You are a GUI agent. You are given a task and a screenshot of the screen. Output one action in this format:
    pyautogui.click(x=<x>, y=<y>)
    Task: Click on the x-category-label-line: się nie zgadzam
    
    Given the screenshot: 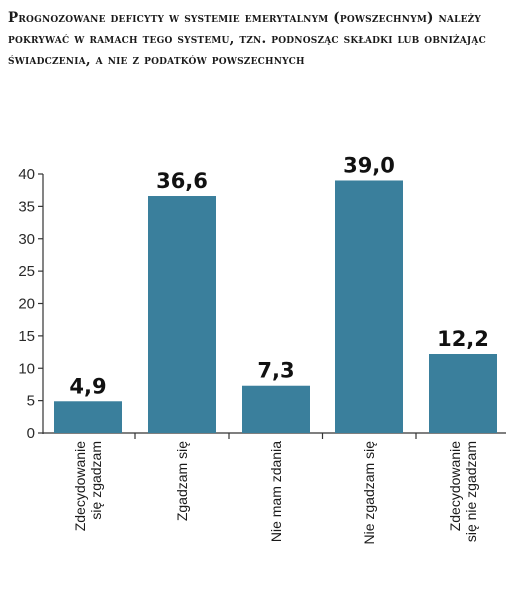 What is the action you would take?
    pyautogui.click(x=471, y=491)
    